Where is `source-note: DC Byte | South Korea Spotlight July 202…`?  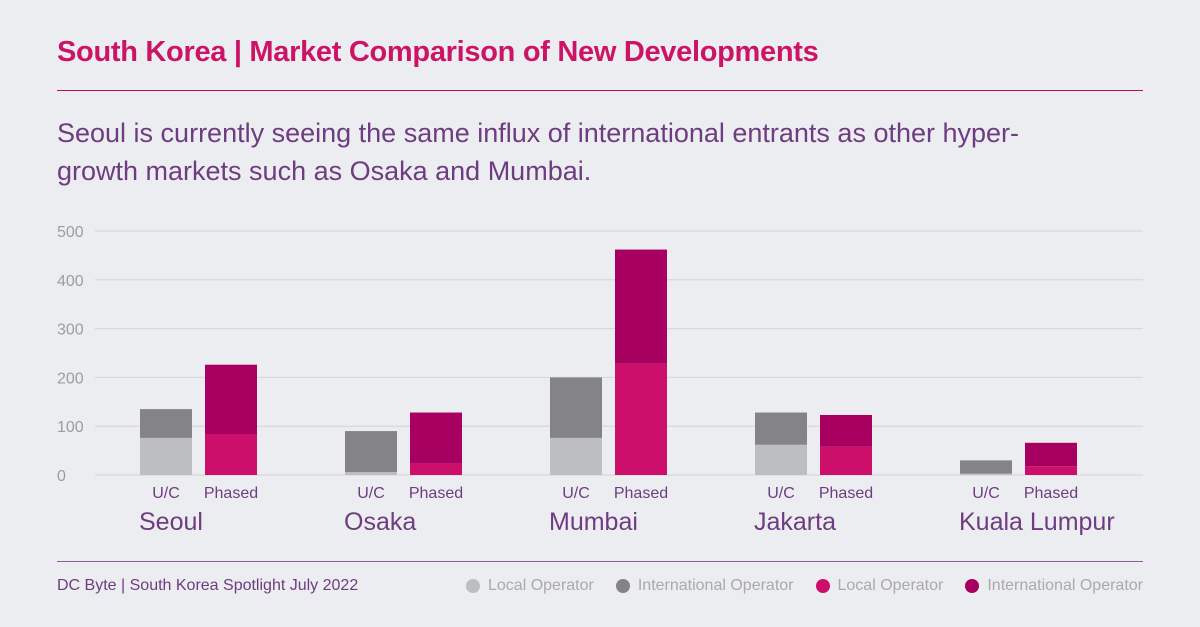 source-note: DC Byte | South Korea Spotlight July 202… is located at coordinates (208, 585).